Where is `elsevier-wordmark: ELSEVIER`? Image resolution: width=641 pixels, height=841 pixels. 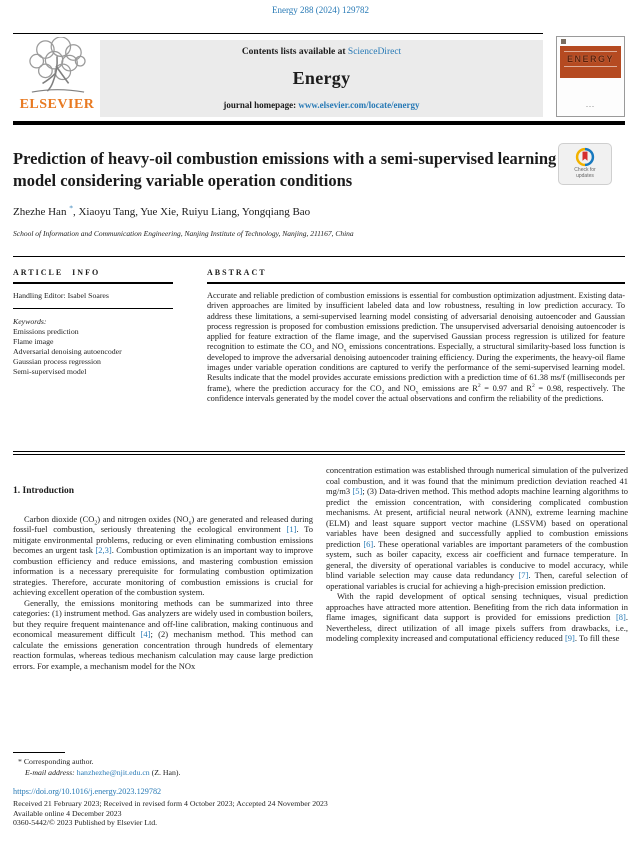 elsevier-wordmark: ELSEVIER is located at coordinates (57, 104).